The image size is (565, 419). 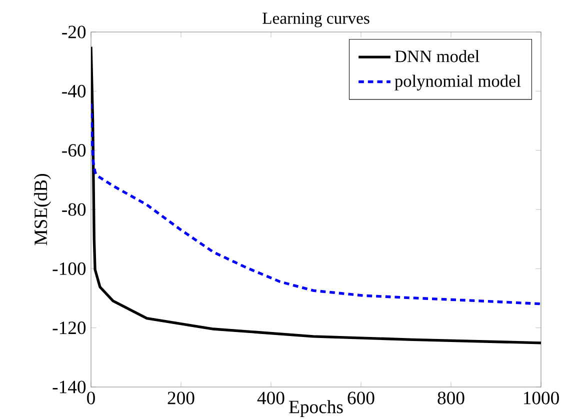 What do you see at coordinates (69, 387) in the screenshot?
I see `y-tick-label: -140` at bounding box center [69, 387].